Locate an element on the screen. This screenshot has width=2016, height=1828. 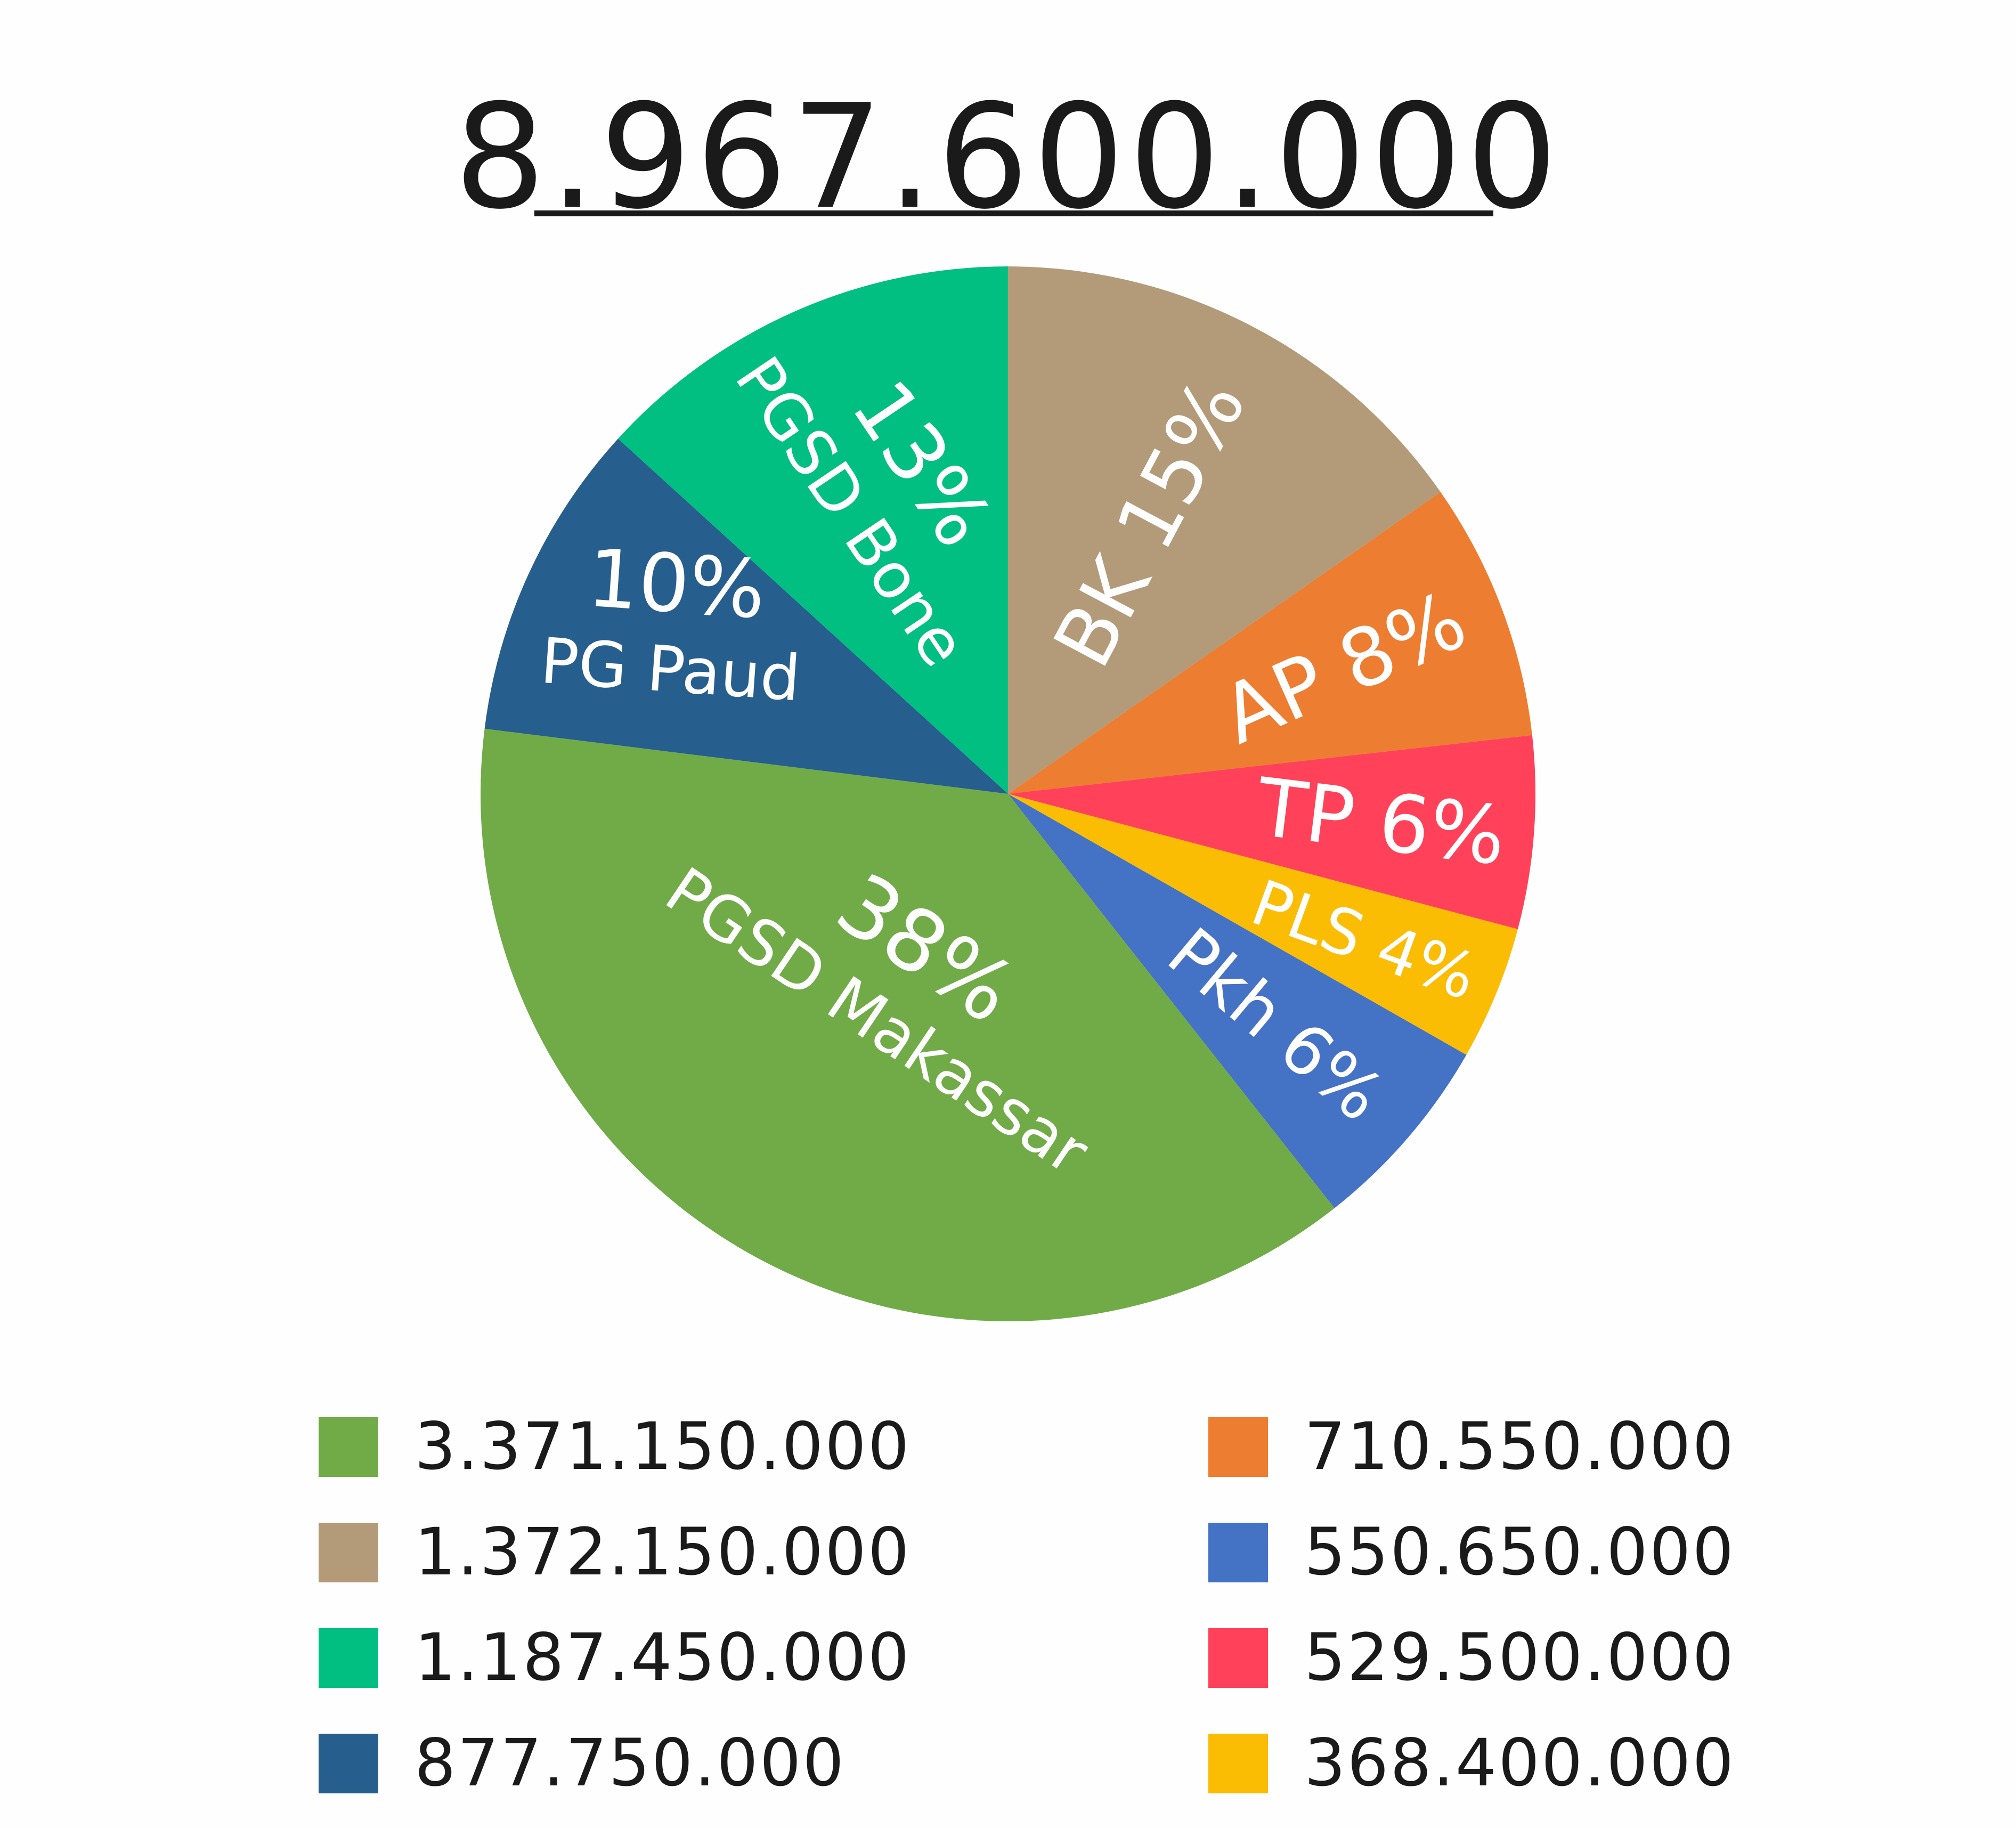
legend-value: 1.187.450.000 is located at coordinates (662, 1657).